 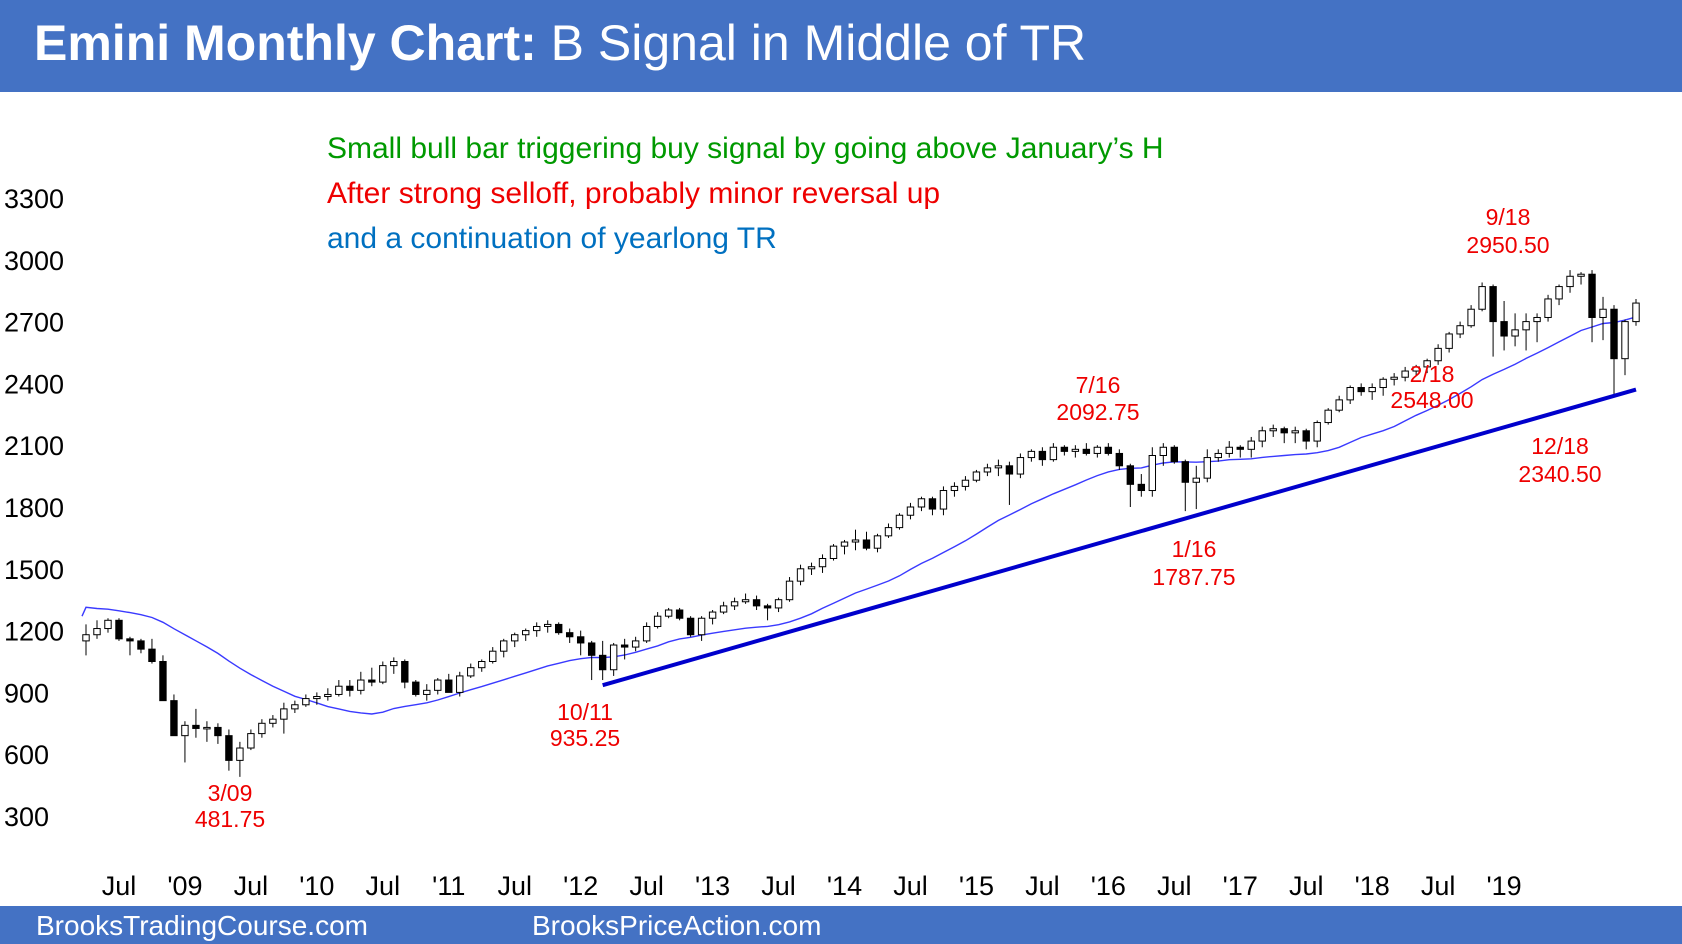 I want to click on y-tick-label: 600, so click(x=26, y=755).